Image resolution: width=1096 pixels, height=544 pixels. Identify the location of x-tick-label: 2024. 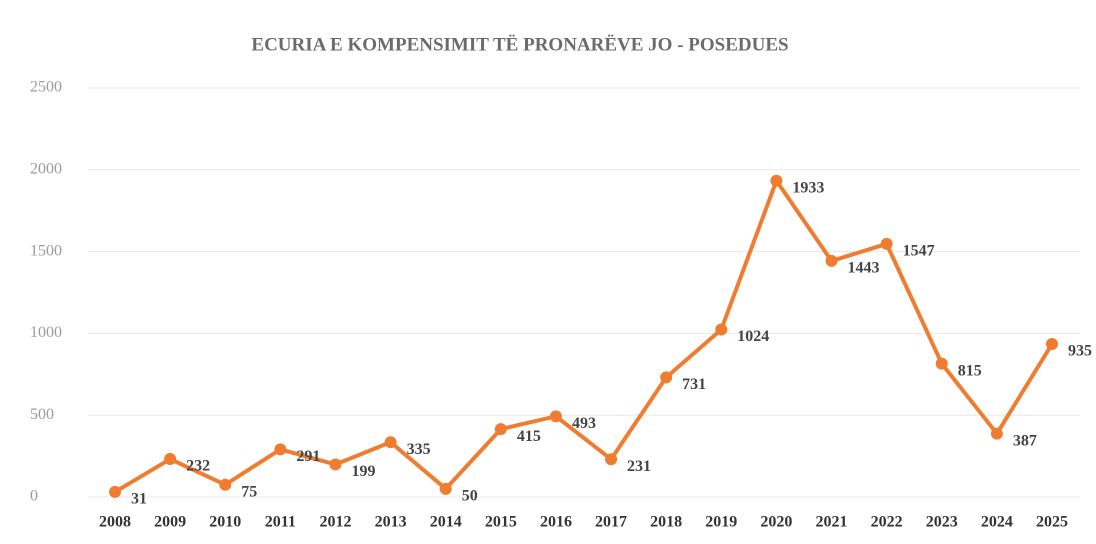
(997, 522).